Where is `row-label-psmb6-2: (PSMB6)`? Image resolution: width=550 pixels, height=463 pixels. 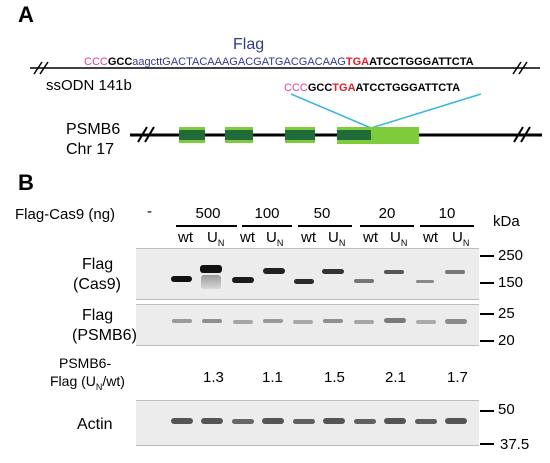
row-label-psmb6-2: (PSMB6) is located at coordinates (104, 335).